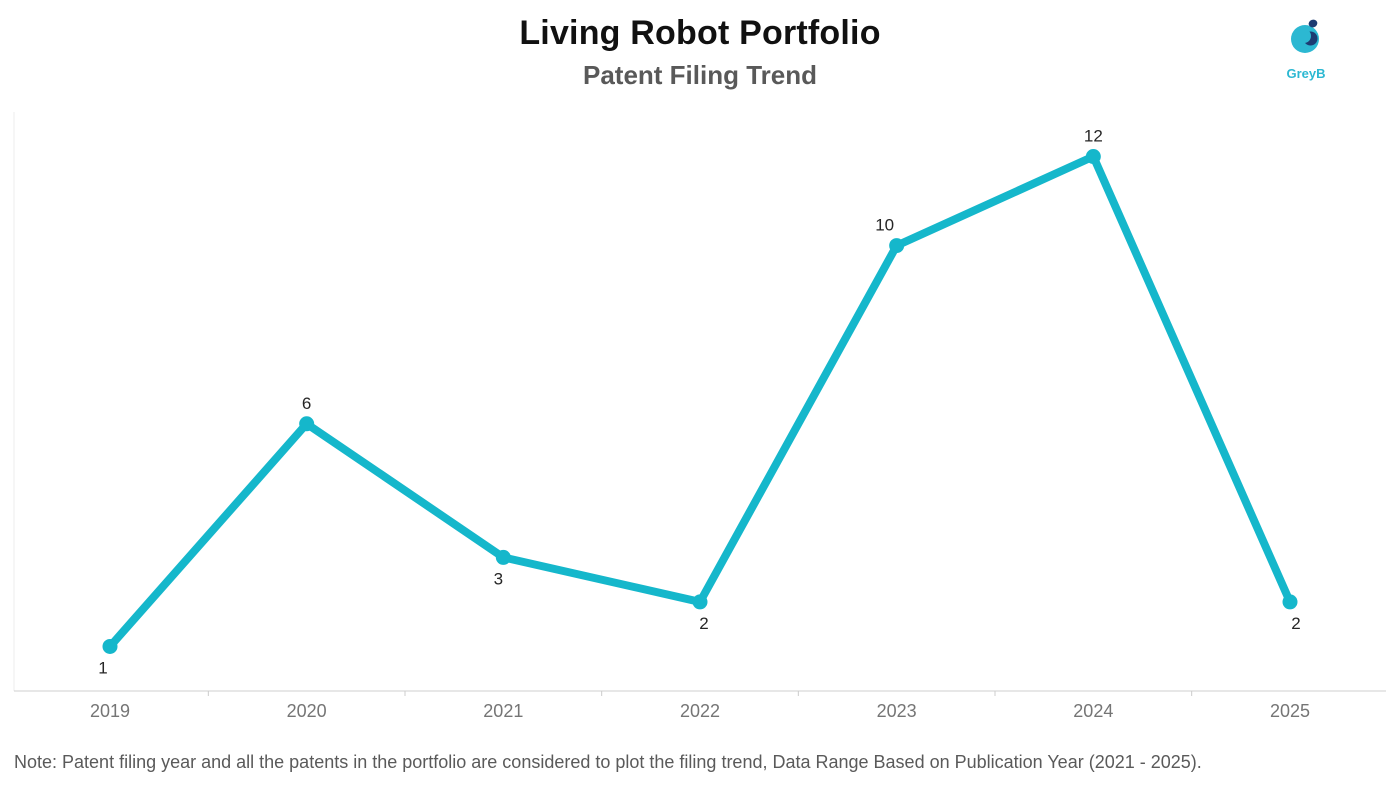 The width and height of the screenshot is (1400, 800). I want to click on data-value-label: 10, so click(884, 225).